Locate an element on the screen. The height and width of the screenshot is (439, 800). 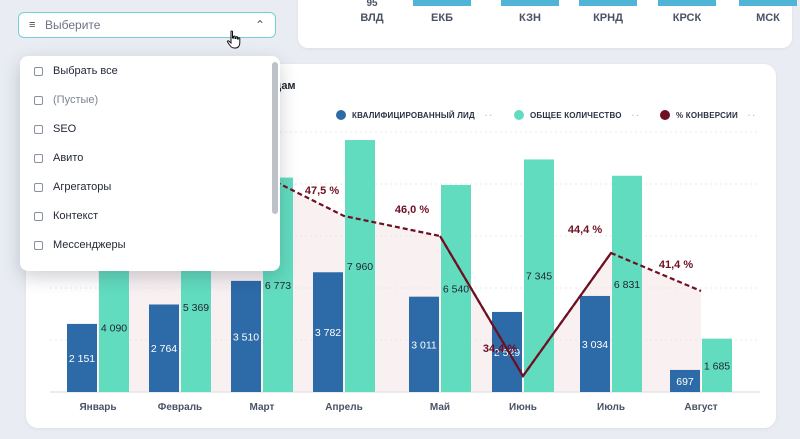
dropdown-option: SEO is located at coordinates (55, 129).